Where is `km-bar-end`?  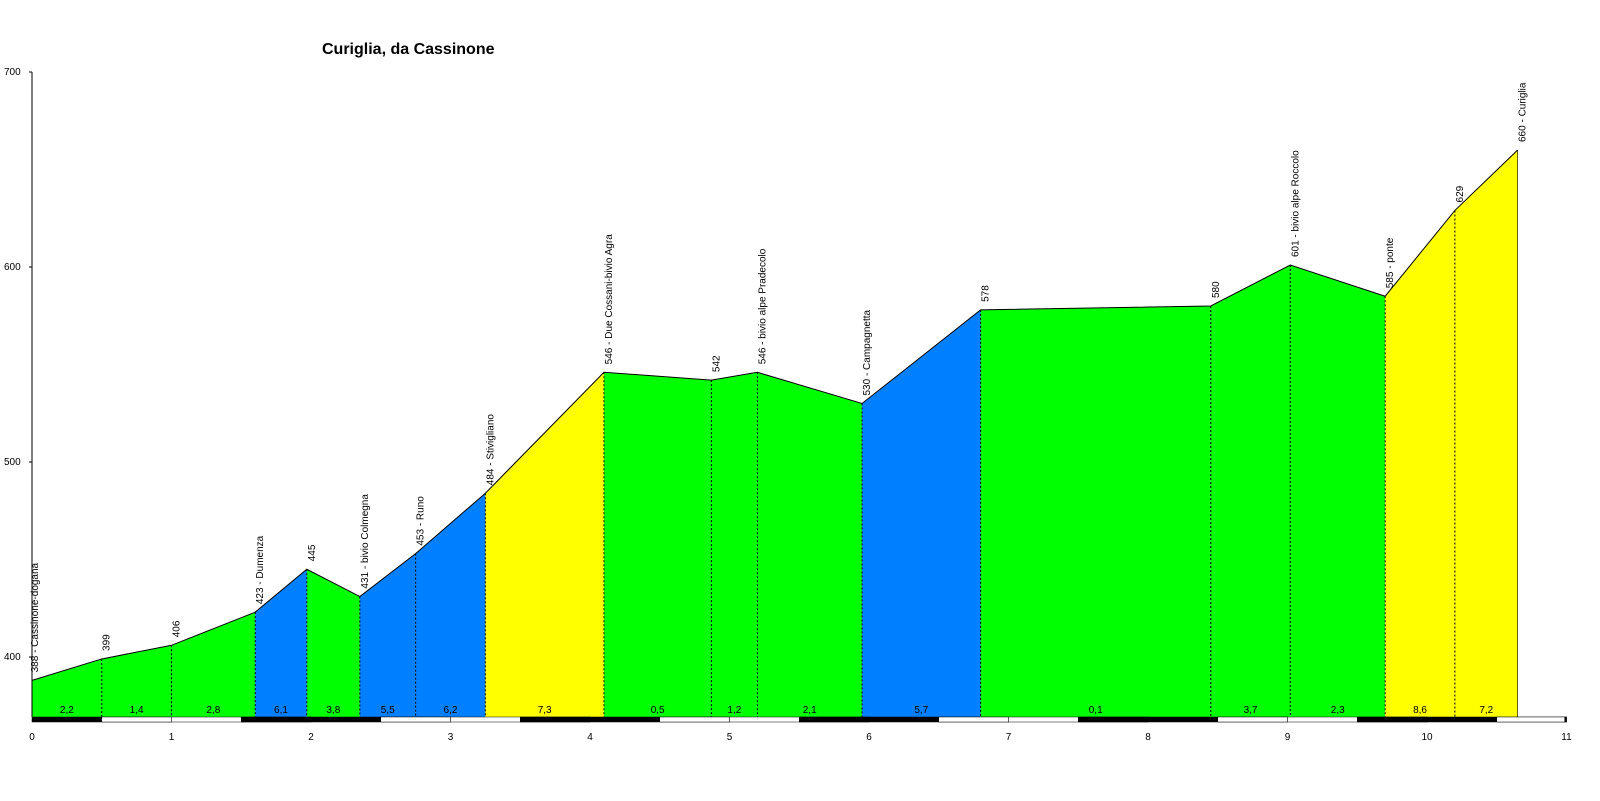 km-bar-end is located at coordinates (1565, 719).